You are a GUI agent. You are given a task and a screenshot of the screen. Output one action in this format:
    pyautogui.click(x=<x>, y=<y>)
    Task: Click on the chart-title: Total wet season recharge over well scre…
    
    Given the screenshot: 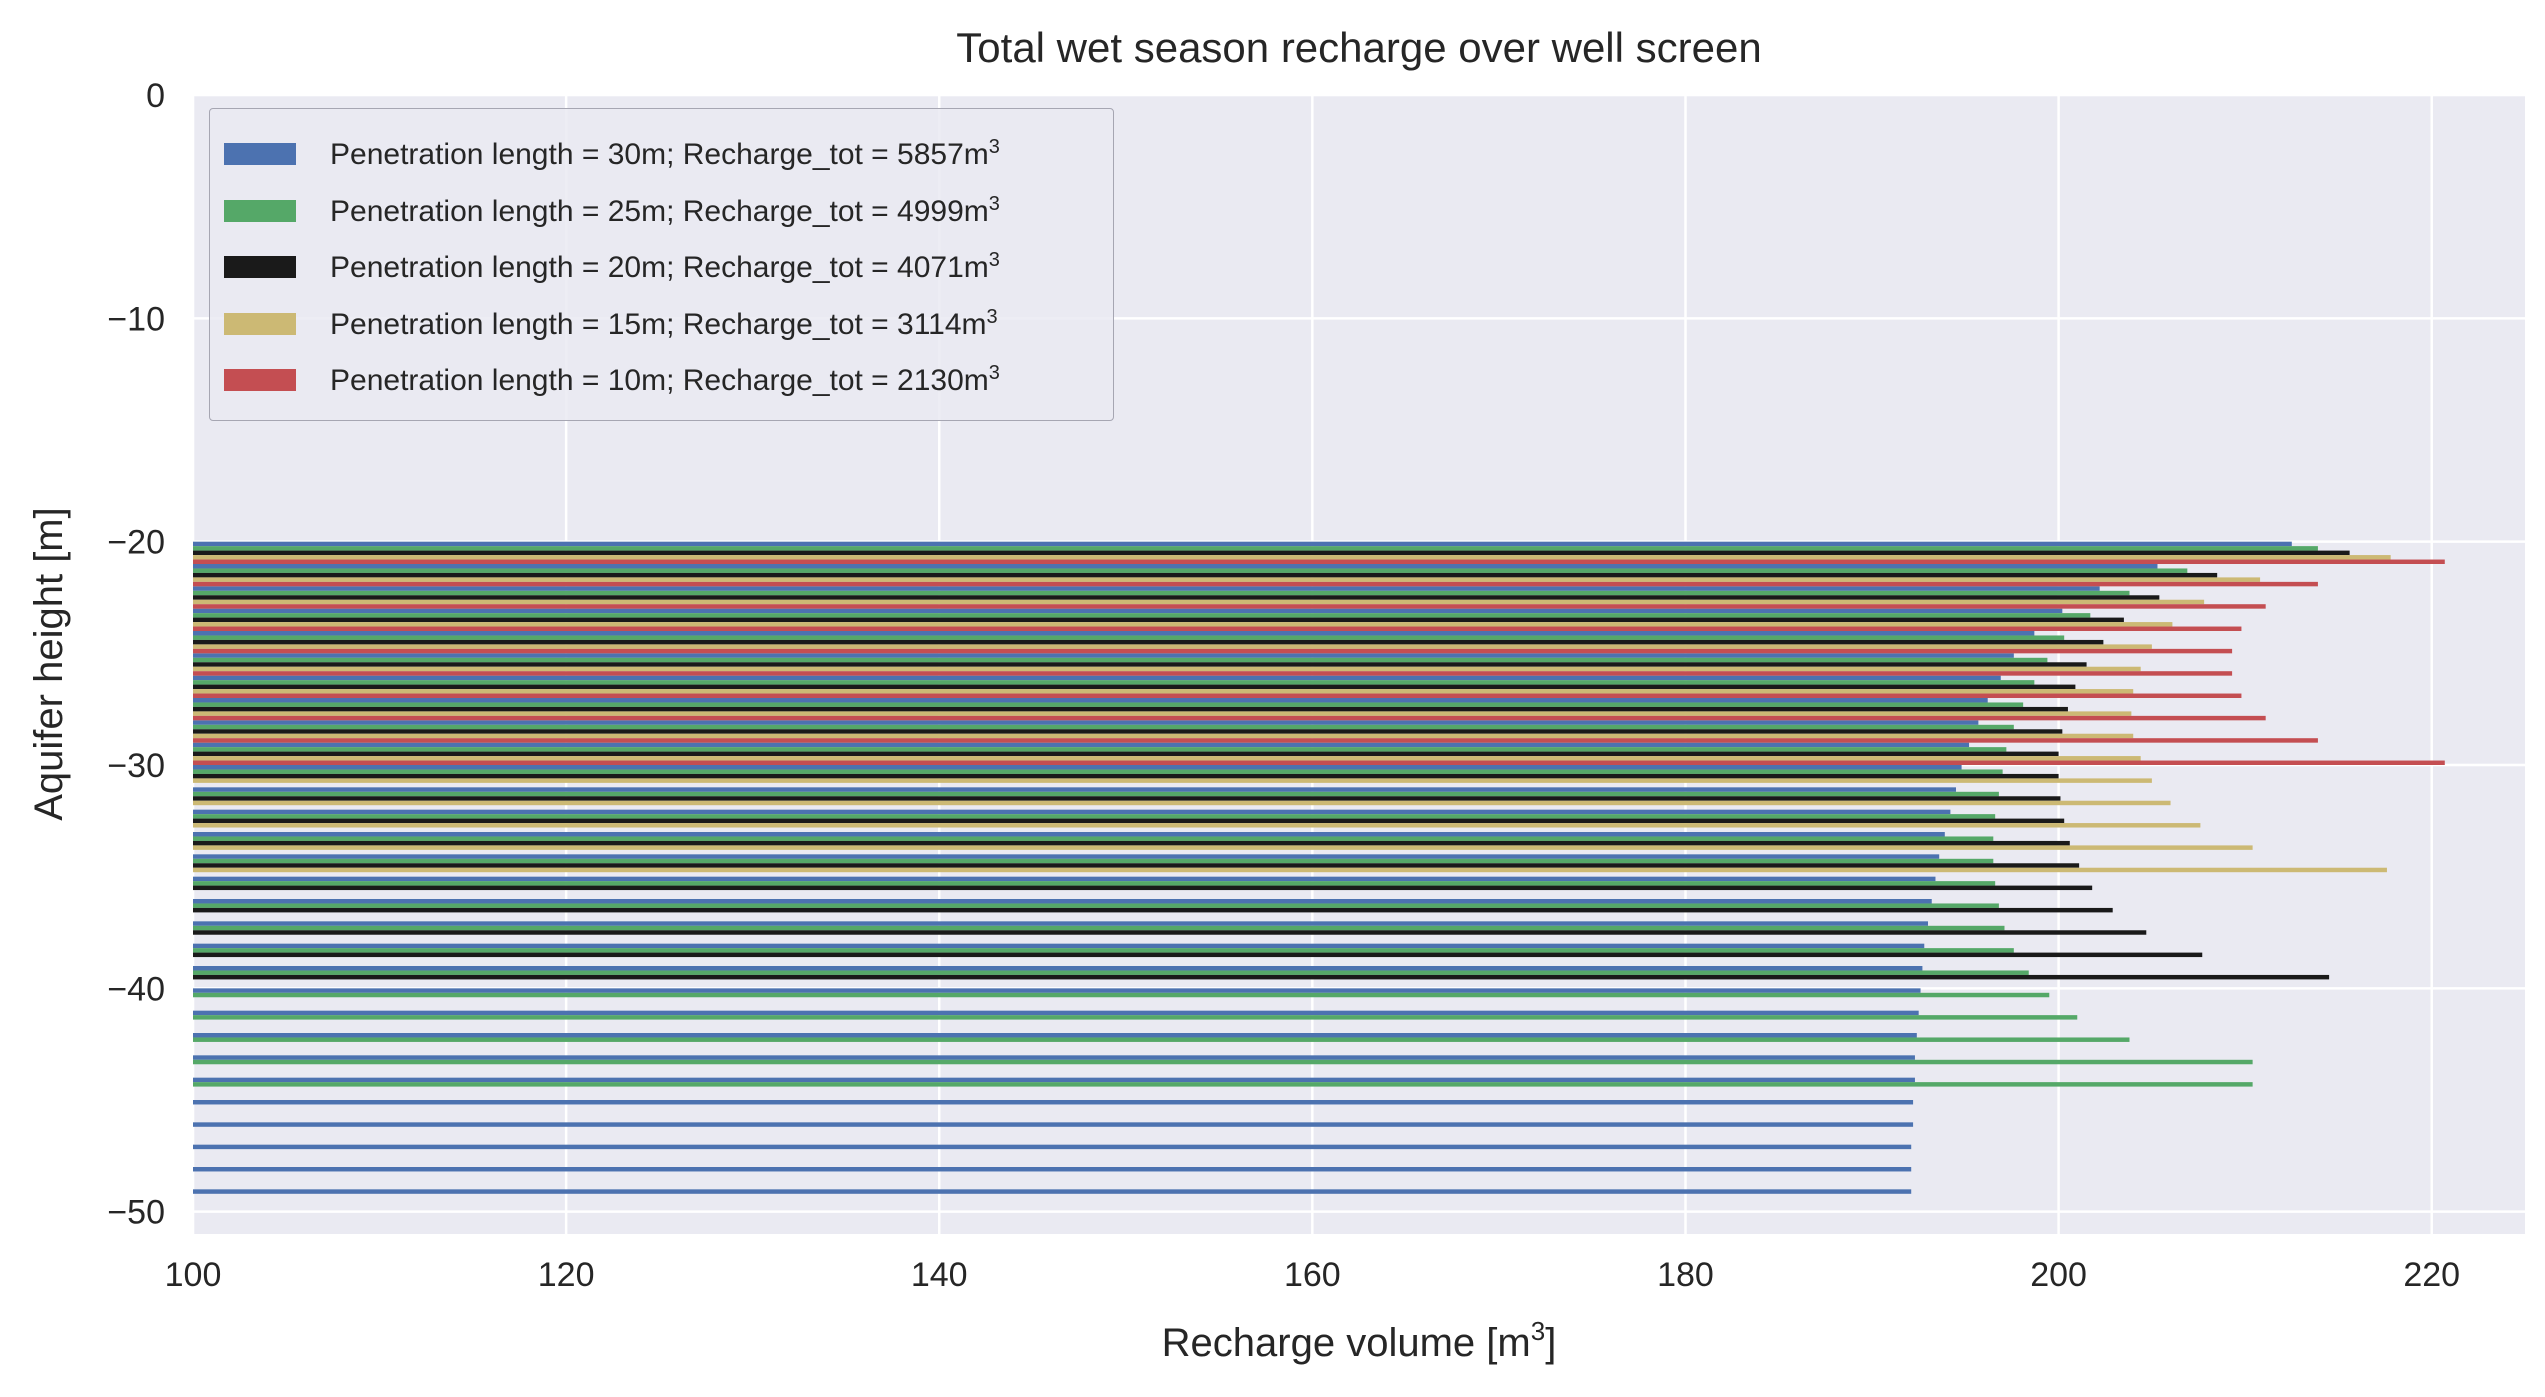 What is the action you would take?
    pyautogui.click(x=1358, y=47)
    